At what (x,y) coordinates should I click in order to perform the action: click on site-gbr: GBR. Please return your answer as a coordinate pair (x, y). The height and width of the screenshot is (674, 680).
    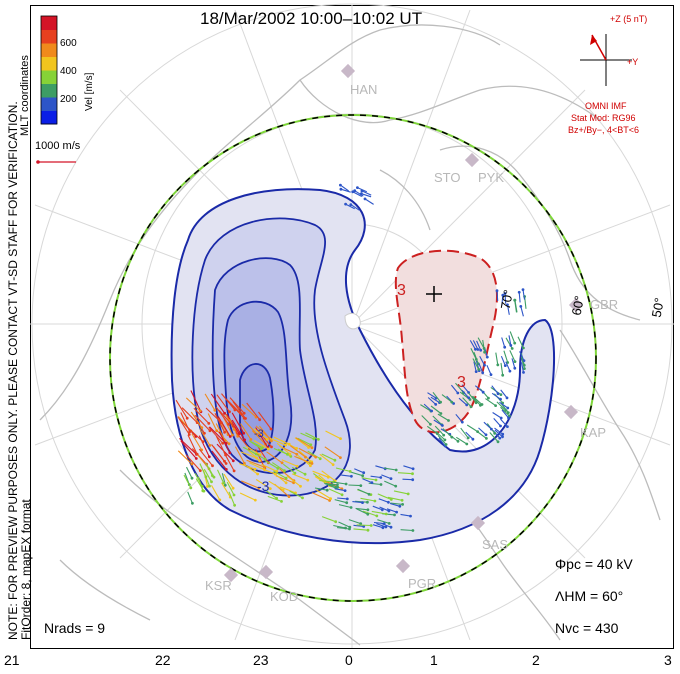
    Looking at the image, I should click on (604, 304).